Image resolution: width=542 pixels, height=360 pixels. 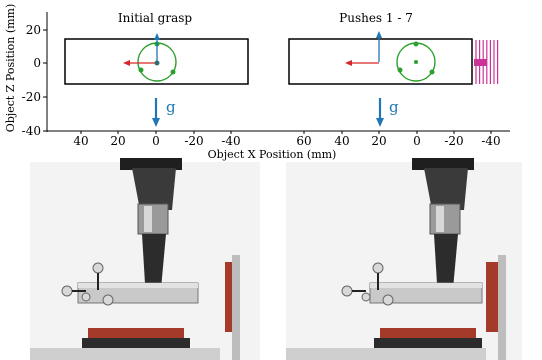 What do you see at coordinates (376, 18) in the screenshot?
I see `panel-title: Pushes 1 - 7` at bounding box center [376, 18].